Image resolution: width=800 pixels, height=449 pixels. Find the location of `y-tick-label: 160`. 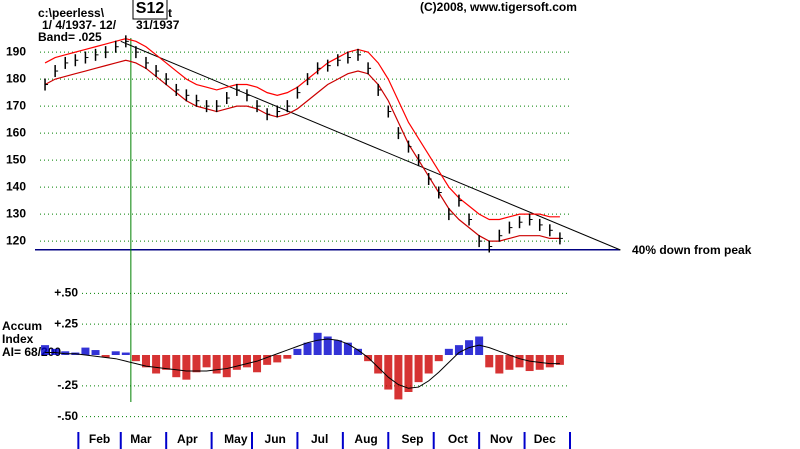

y-tick-label: 160 is located at coordinates (16, 132).